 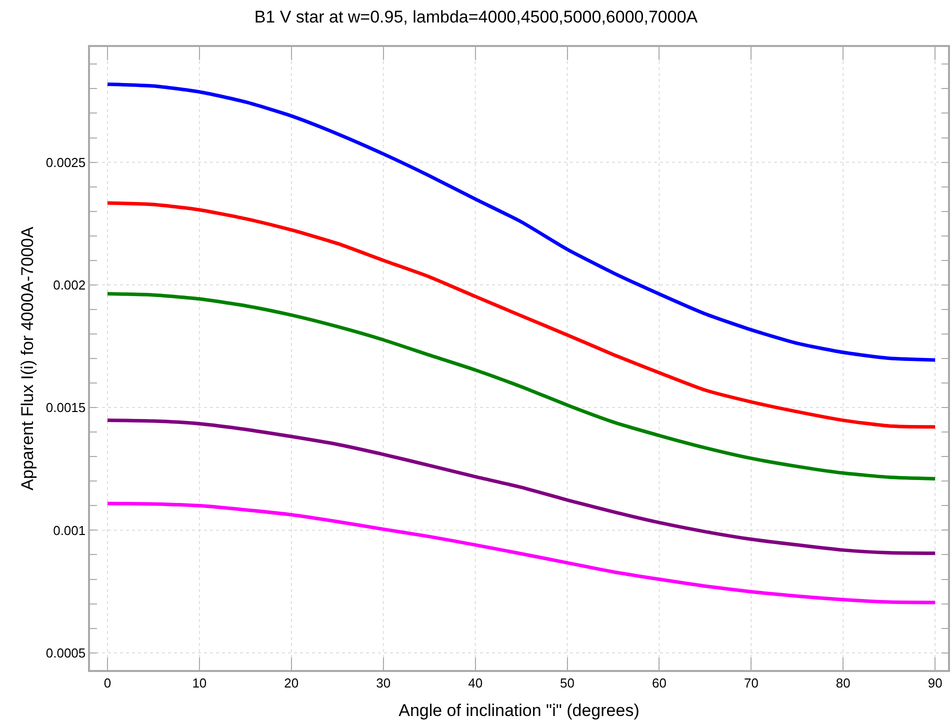 I want to click on line-series, so click(x=521, y=553).